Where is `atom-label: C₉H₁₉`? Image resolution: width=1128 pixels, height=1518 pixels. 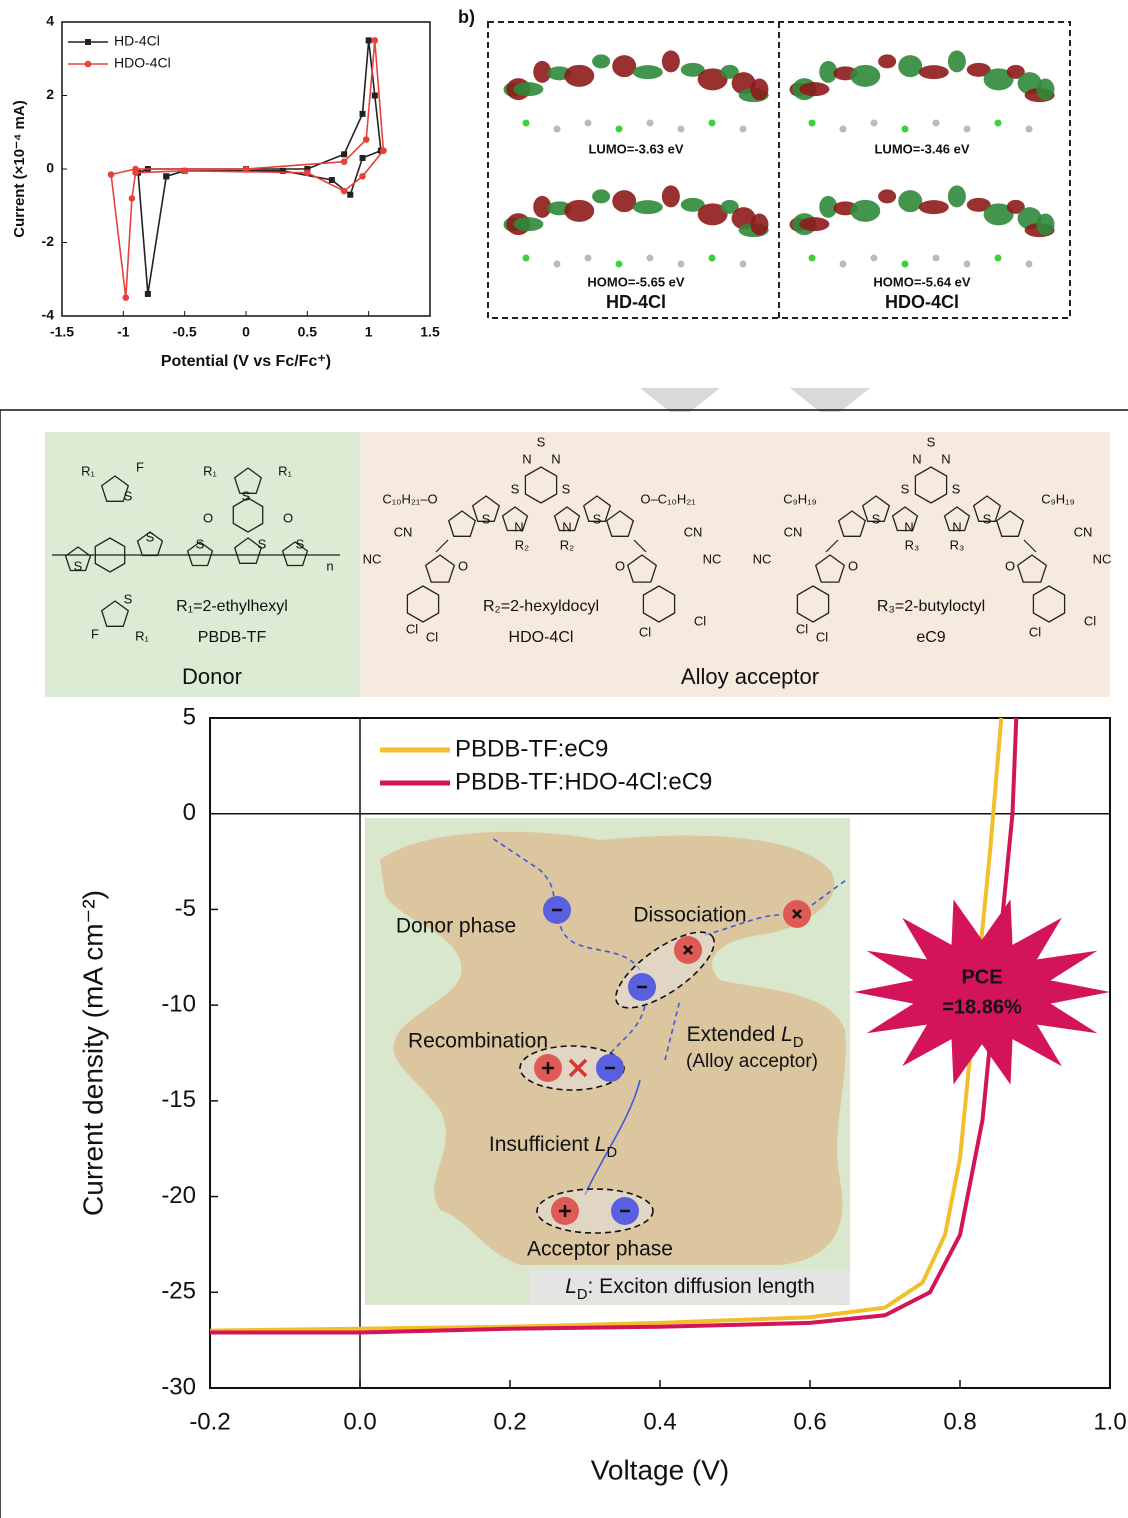 atom-label: C₉H₁₉ is located at coordinates (1057, 498).